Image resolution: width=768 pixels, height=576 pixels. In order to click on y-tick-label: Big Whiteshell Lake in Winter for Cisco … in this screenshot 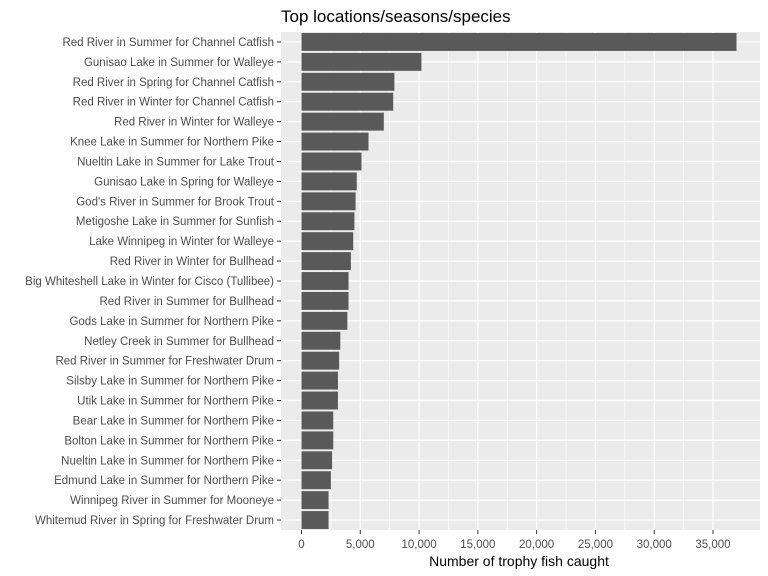, I will do `click(149, 282)`.